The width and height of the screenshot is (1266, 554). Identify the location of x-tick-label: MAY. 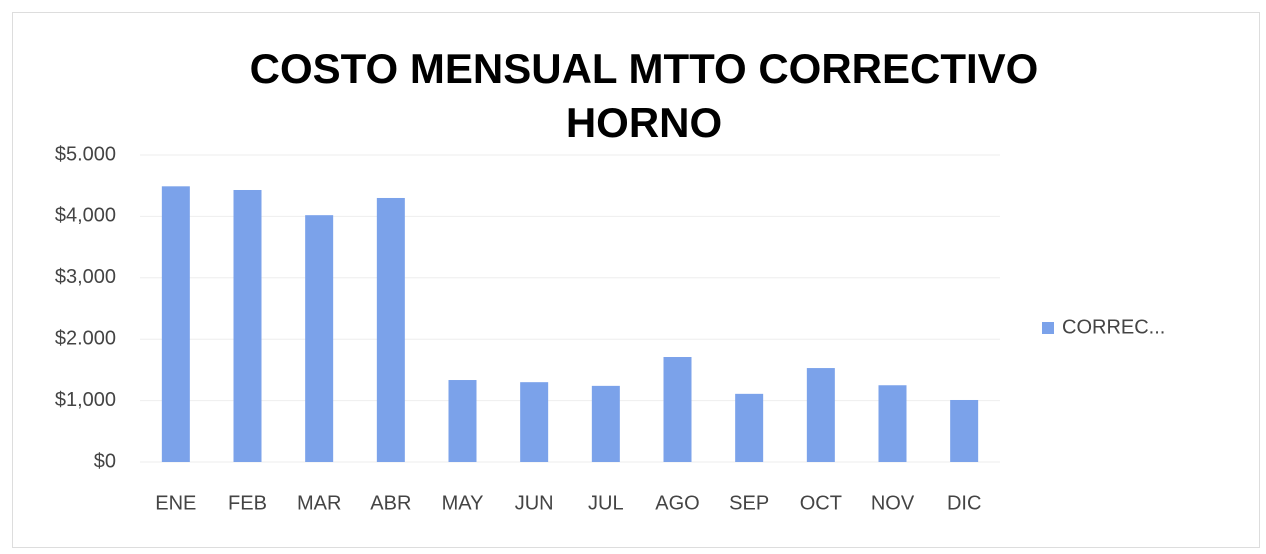
(463, 503).